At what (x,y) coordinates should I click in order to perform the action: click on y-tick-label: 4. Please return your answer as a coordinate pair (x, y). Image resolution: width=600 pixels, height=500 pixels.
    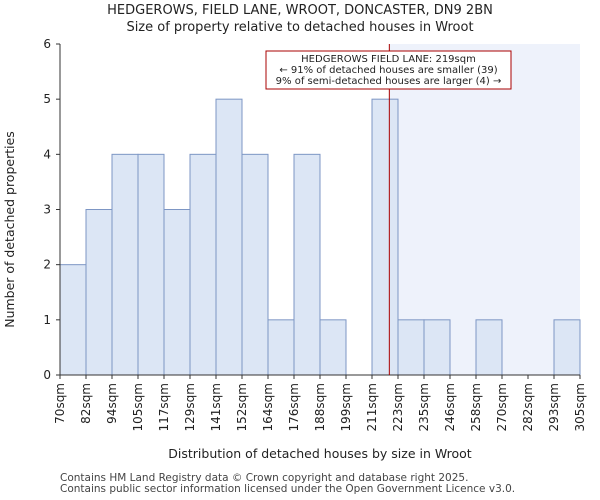
    Looking at the image, I should click on (47, 154).